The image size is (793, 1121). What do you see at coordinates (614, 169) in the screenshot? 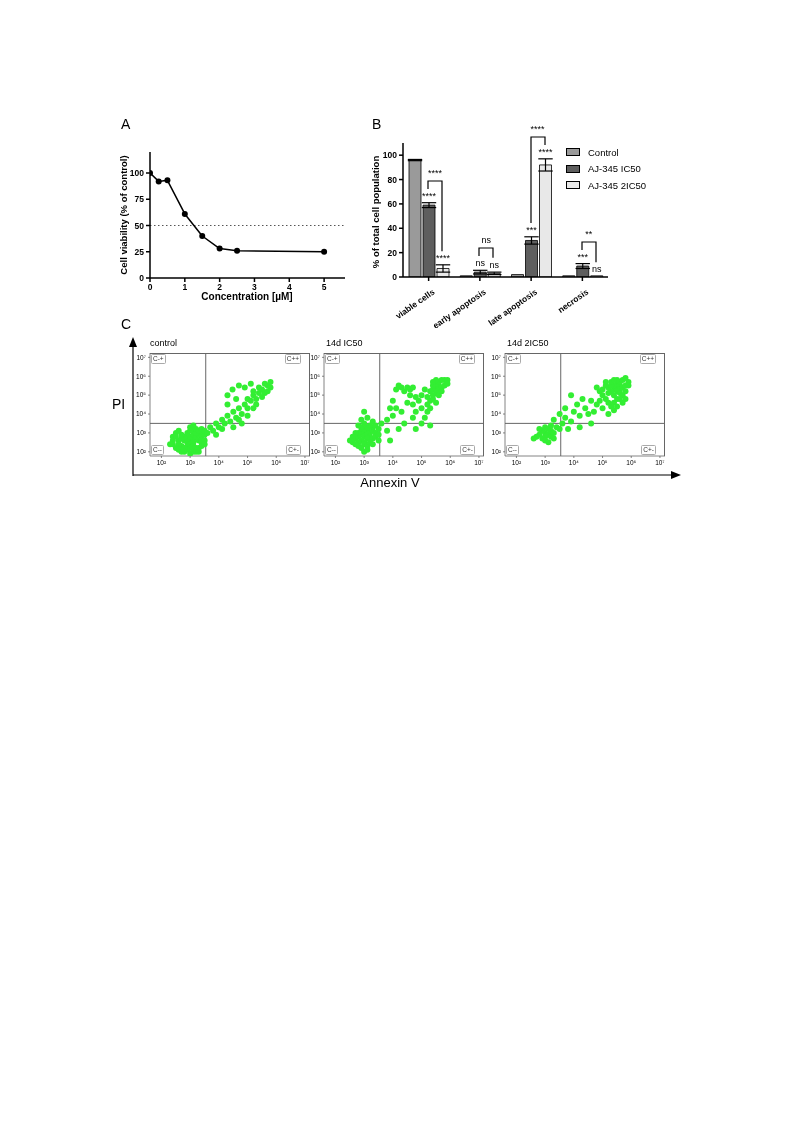
I see `legend-label: AJ-345 IC50` at bounding box center [614, 169].